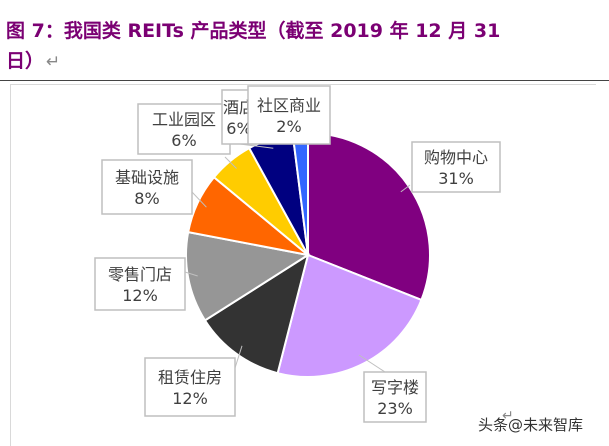  Describe the element at coordinates (140, 274) in the screenshot. I see `slice-category-label-3: 零售门店` at that location.